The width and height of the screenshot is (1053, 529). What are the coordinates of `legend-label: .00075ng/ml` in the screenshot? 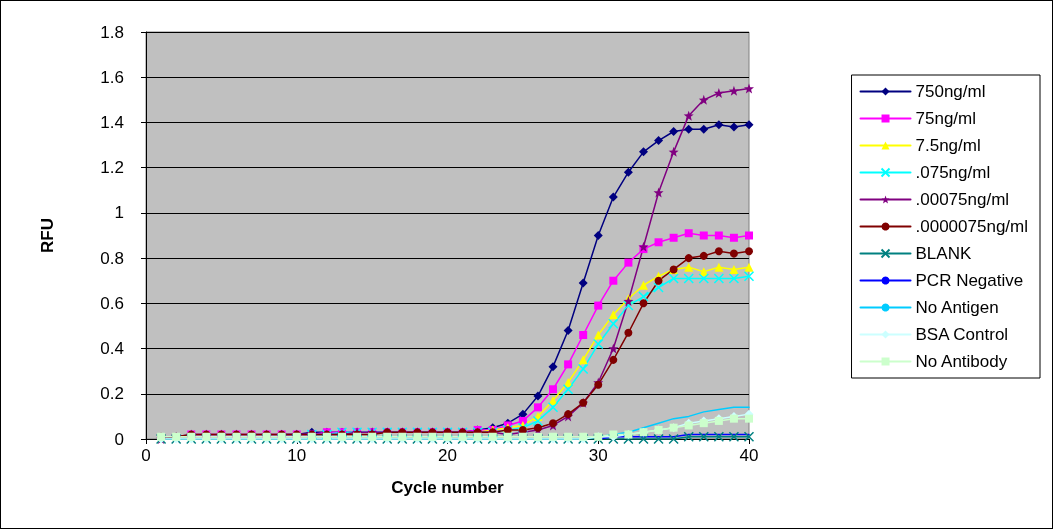 It's located at (962, 199).